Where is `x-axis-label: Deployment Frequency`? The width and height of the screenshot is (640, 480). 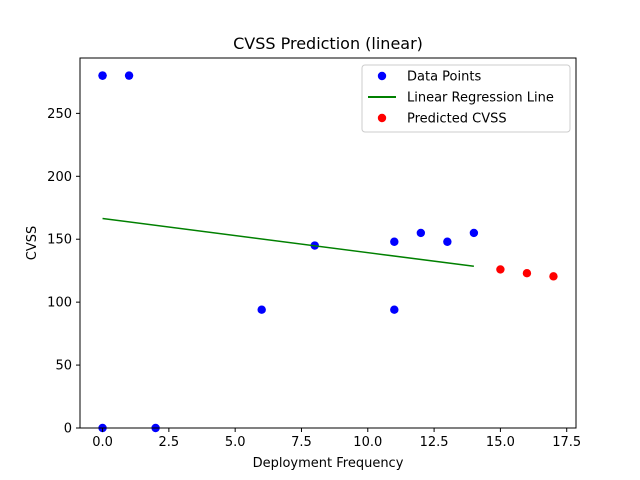
x-axis-label: Deployment Frequency is located at coordinates (328, 463).